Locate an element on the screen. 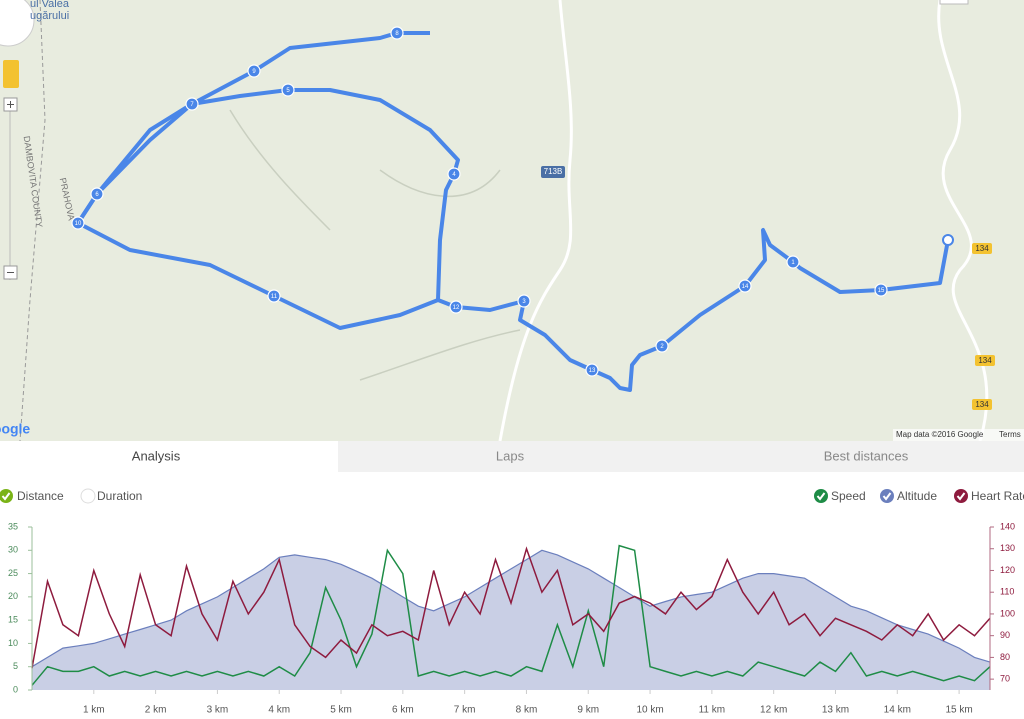 The height and width of the screenshot is (719, 1024). map-button is located at coordinates (954, 2).